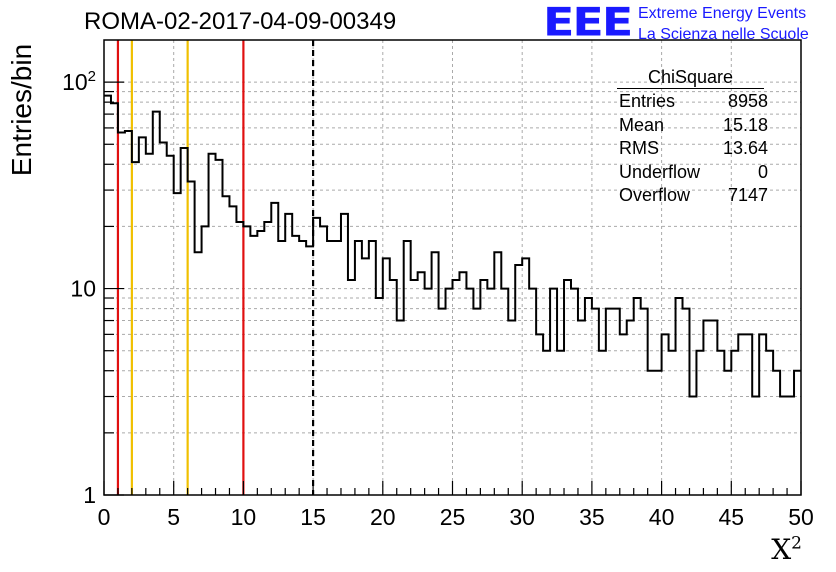 This screenshot has height=572, width=836. Describe the element at coordinates (722, 13) in the screenshot. I see `logo-line-1: Extreme Energy Events` at that location.